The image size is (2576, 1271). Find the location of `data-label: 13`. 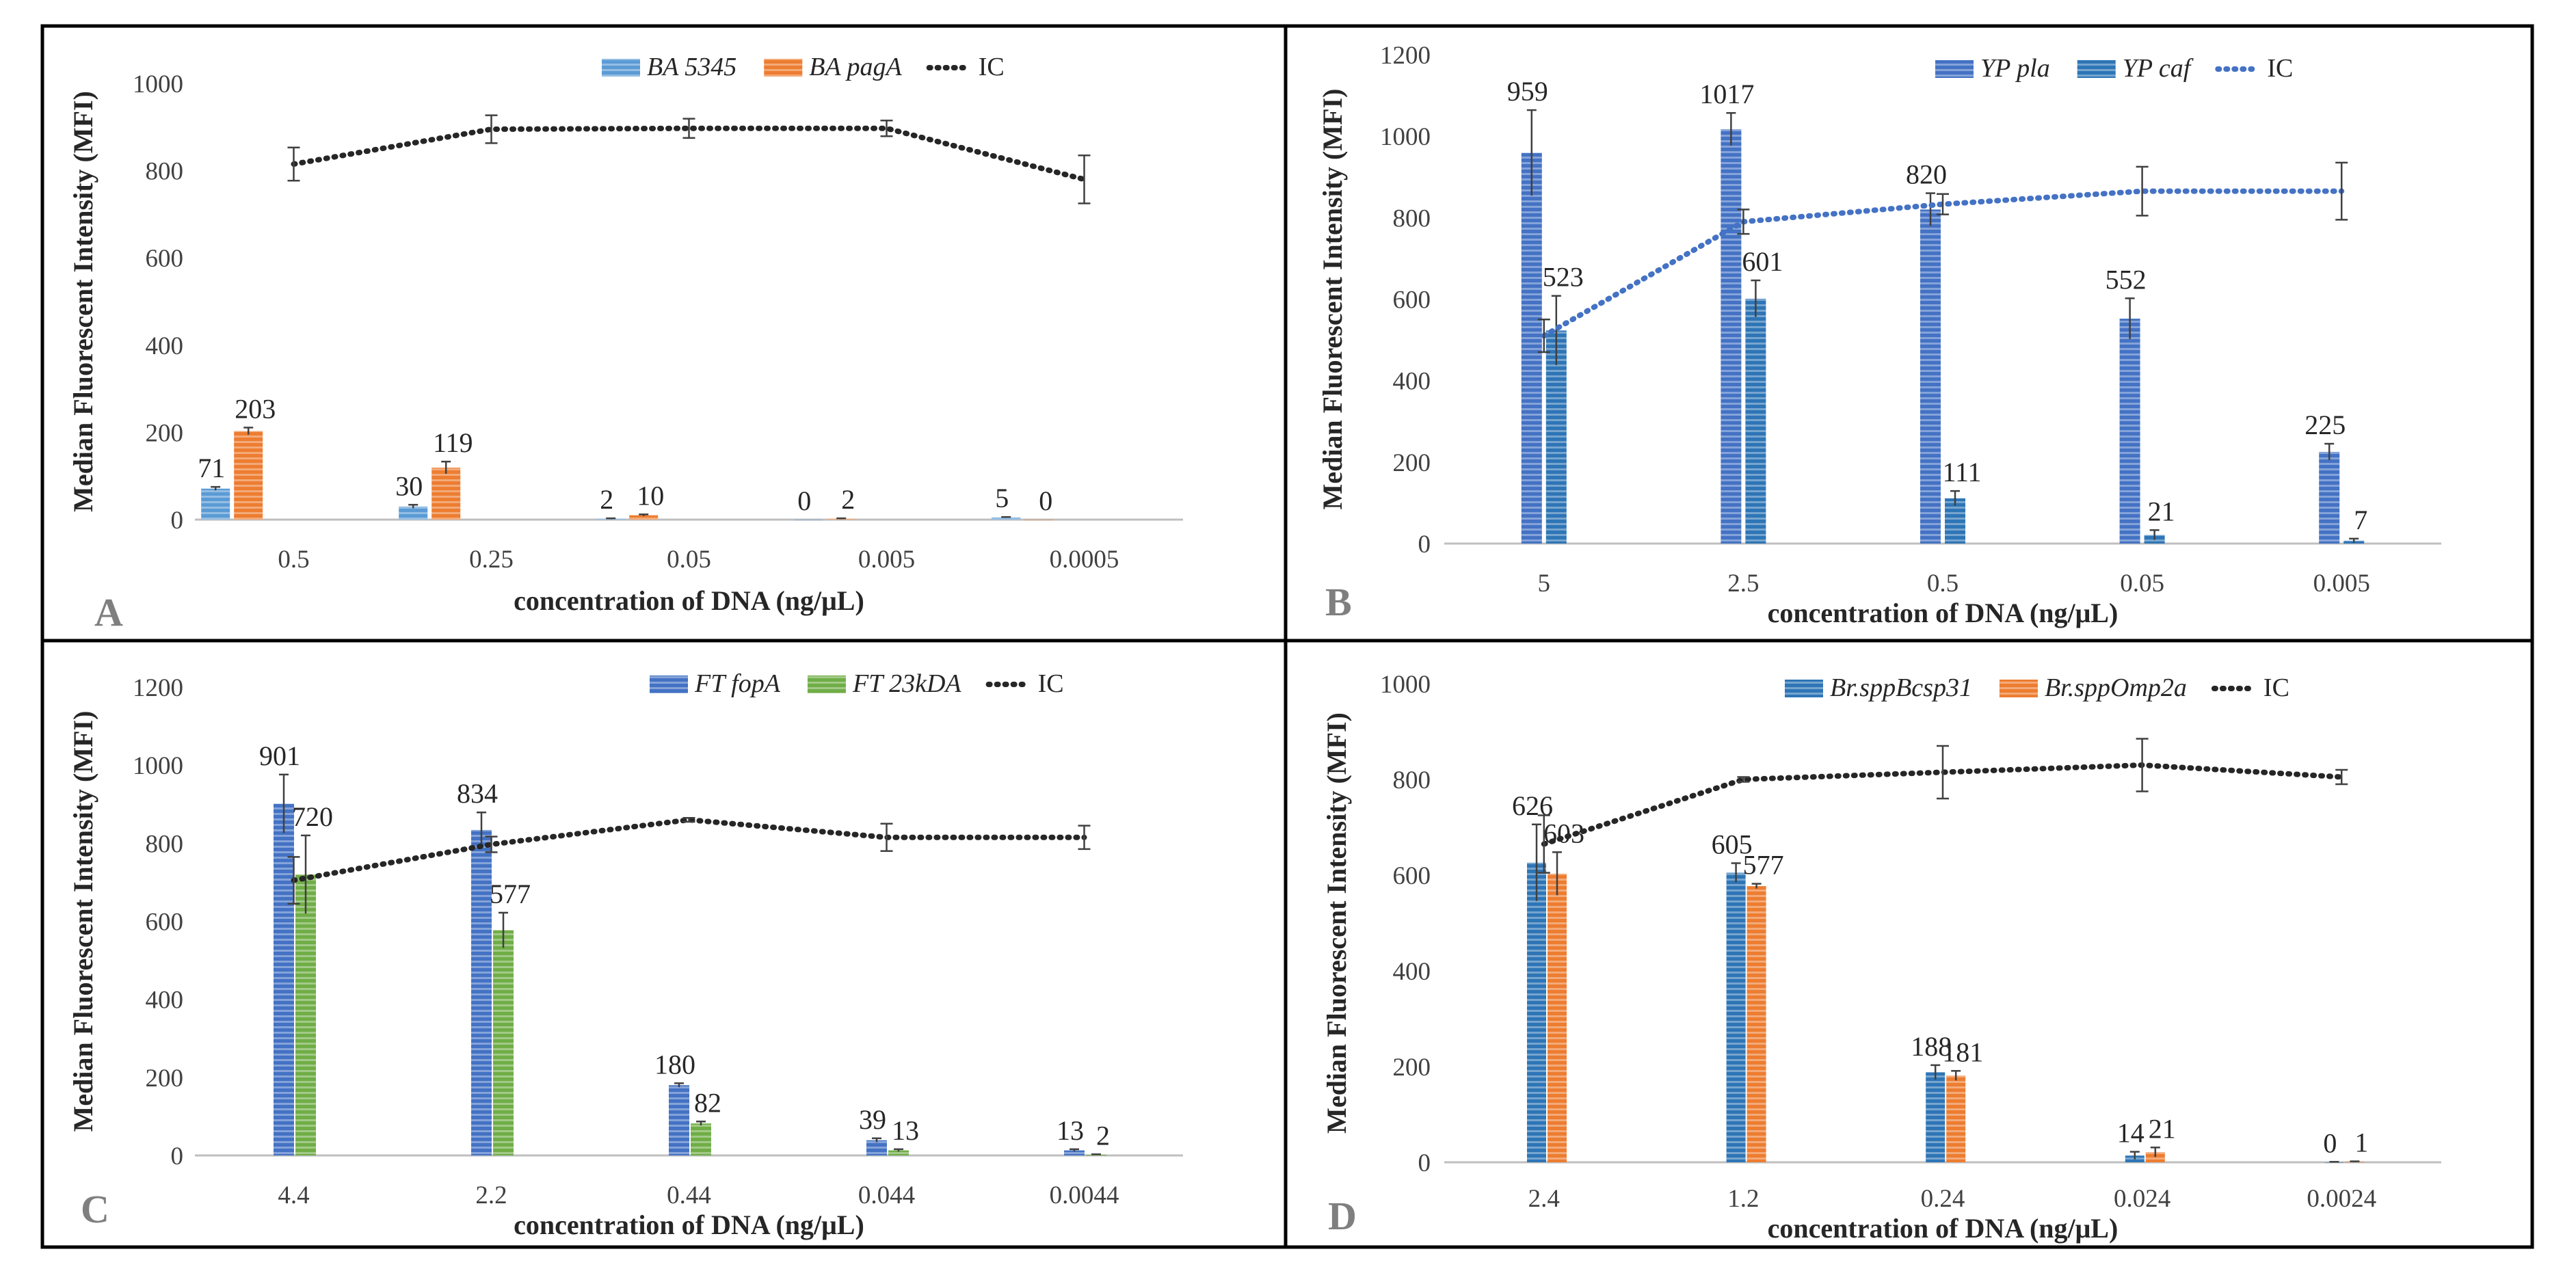

data-label: 13 is located at coordinates (1070, 1130).